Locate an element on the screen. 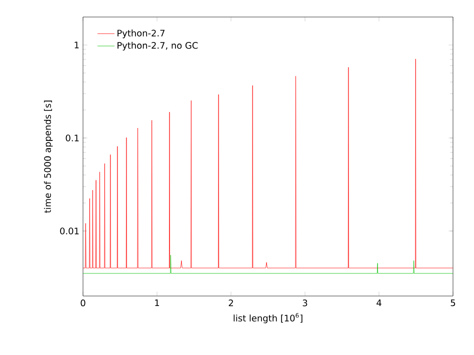 The width and height of the screenshot is (474, 355). x-tick-label: 0 is located at coordinates (83, 303).